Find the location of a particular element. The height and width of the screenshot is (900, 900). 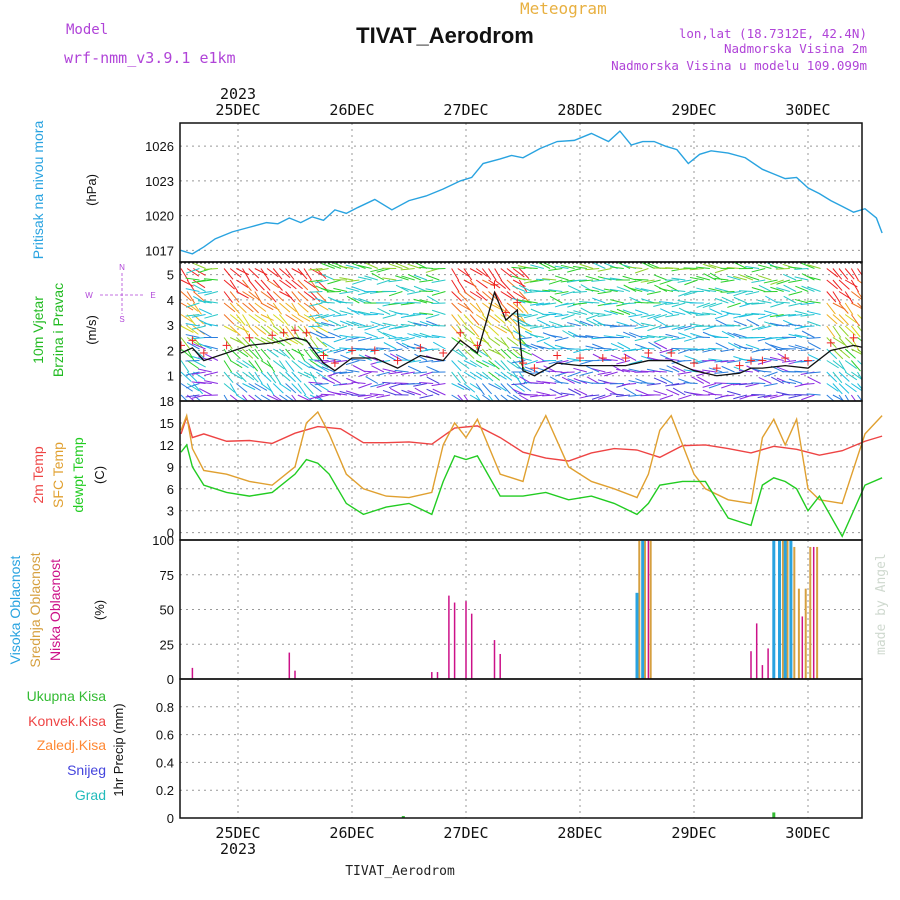

wind-speed-line is located at coordinates (521, 333).